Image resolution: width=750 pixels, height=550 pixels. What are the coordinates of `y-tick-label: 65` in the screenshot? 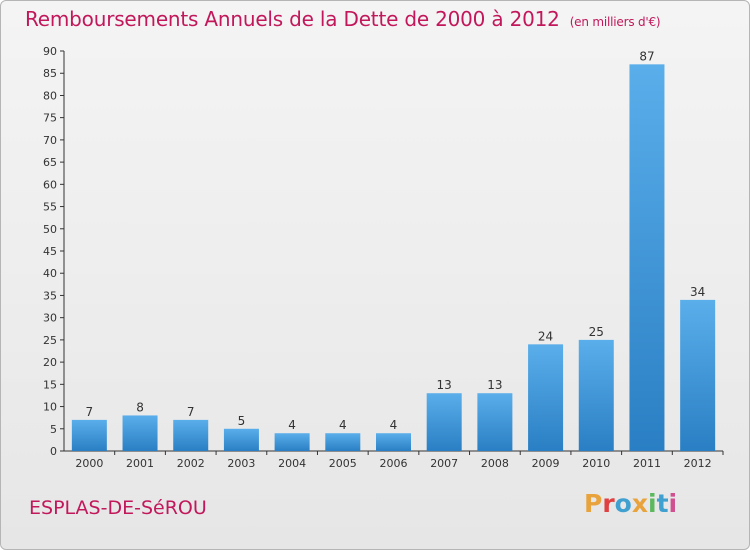 It's located at (50, 162).